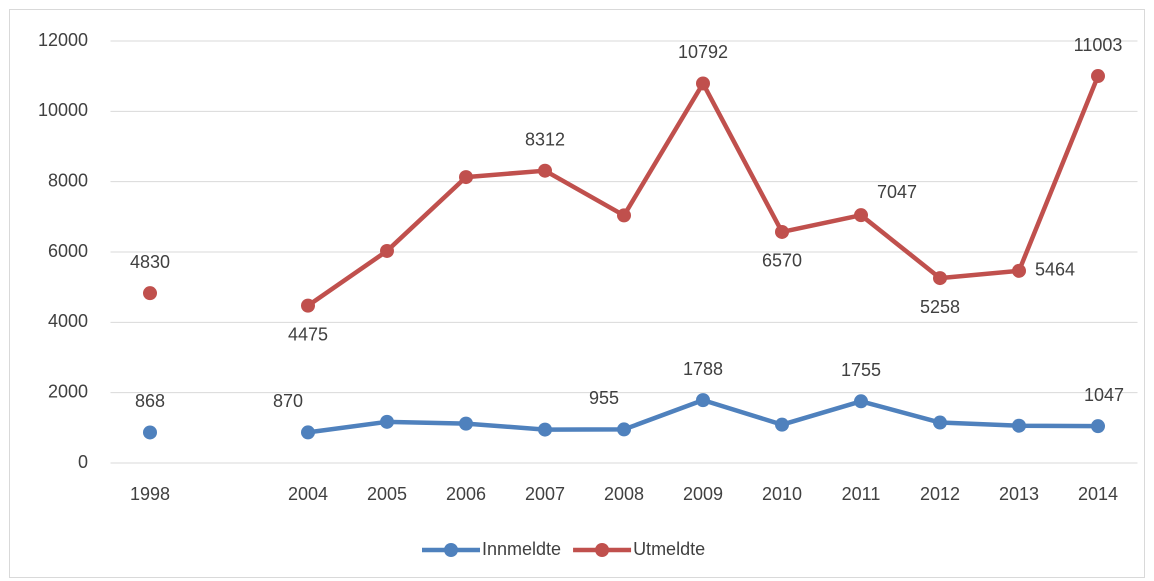  Describe the element at coordinates (308, 494) in the screenshot. I see `x-tick-label: 2004` at that location.